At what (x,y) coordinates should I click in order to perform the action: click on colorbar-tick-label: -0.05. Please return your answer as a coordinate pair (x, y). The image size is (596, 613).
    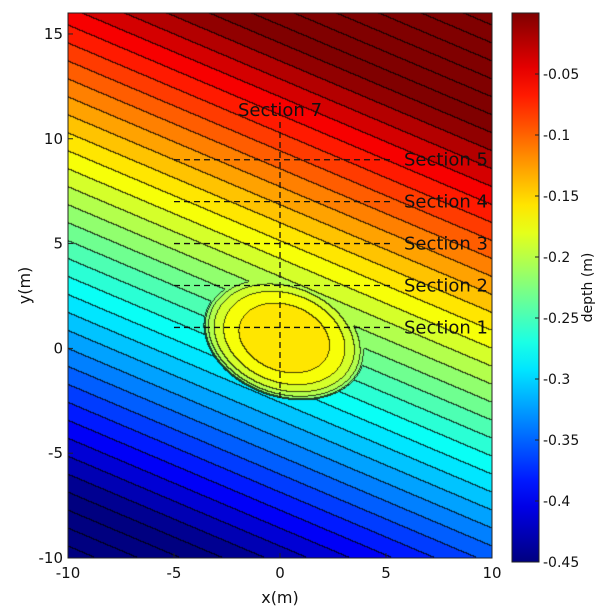
    Looking at the image, I should click on (561, 75).